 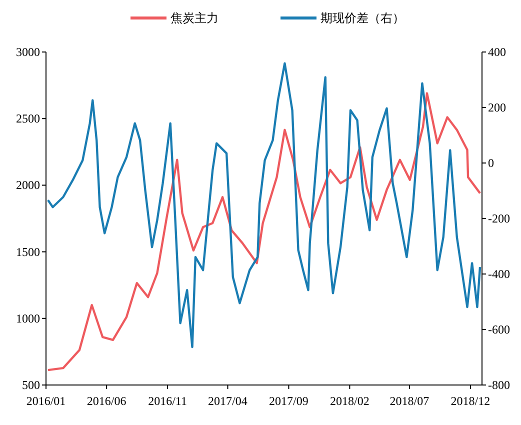 What do you see at coordinates (228, 401) in the screenshot?
I see `x-tick-label: 2017/04` at bounding box center [228, 401].